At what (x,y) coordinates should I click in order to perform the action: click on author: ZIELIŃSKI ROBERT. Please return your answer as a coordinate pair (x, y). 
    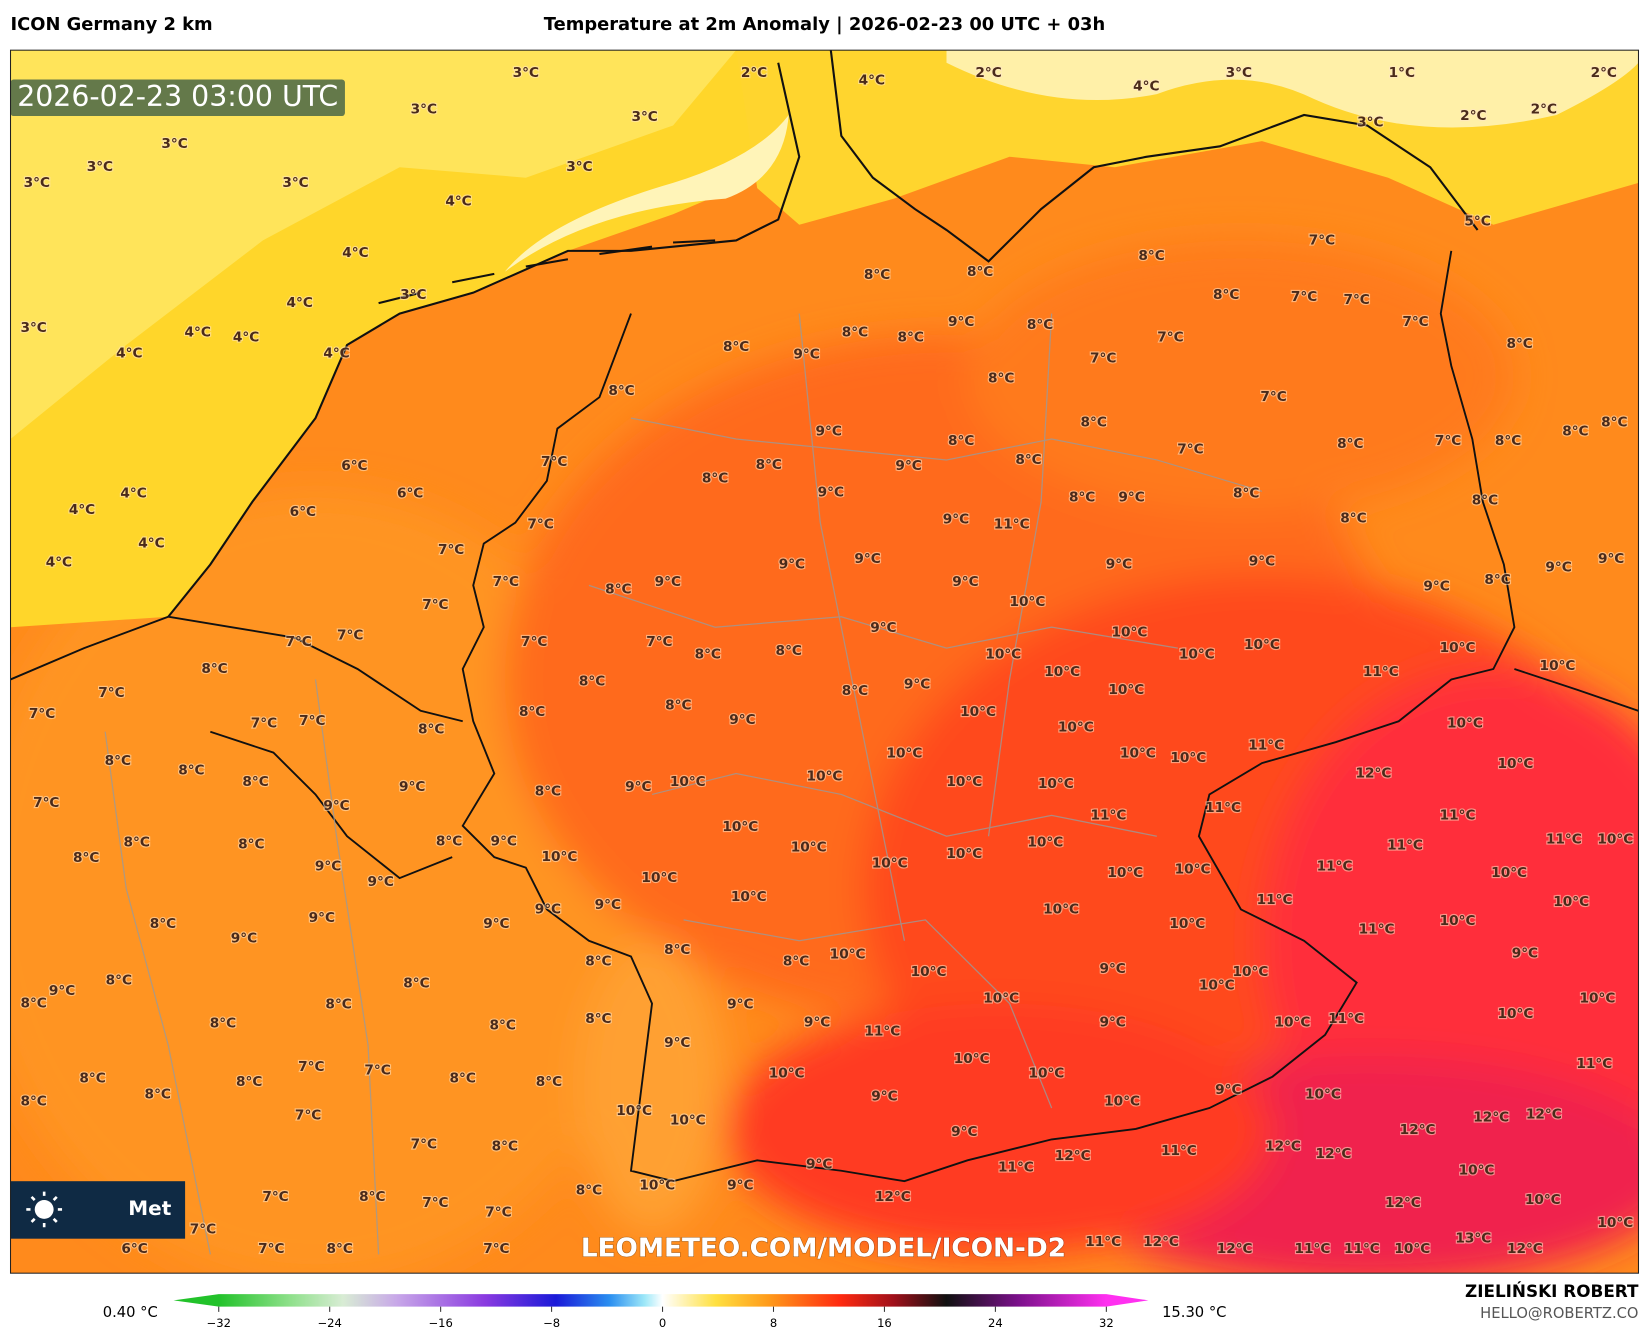
    Looking at the image, I should click on (1552, 1290).